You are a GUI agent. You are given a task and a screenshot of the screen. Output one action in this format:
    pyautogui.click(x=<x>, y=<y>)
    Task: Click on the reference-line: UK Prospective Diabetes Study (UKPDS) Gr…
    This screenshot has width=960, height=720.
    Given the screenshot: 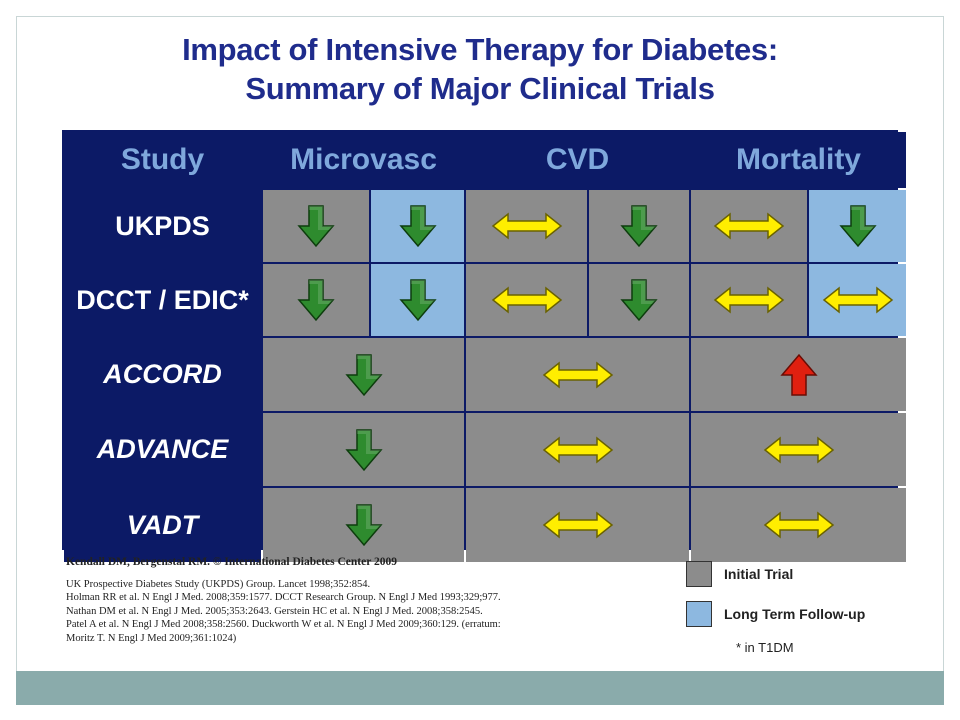 What is the action you would take?
    pyautogui.click(x=218, y=584)
    